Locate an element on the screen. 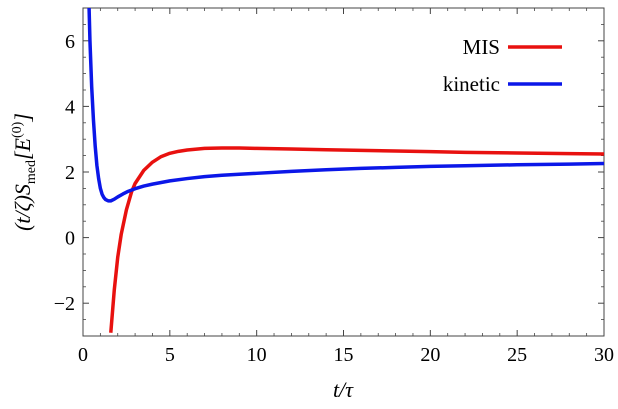 The width and height of the screenshot is (618, 409). legend-label-mis: MIS is located at coordinates (481, 47).